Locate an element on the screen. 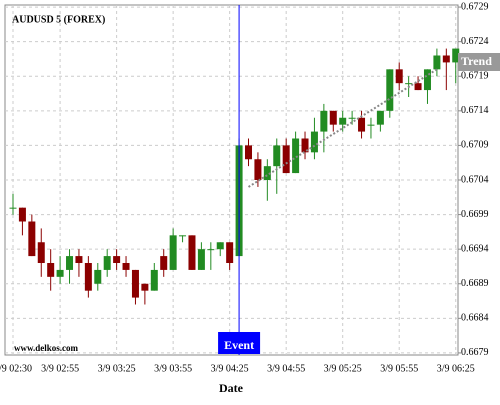  y-tick-label: 0.6709 is located at coordinates (475, 145).